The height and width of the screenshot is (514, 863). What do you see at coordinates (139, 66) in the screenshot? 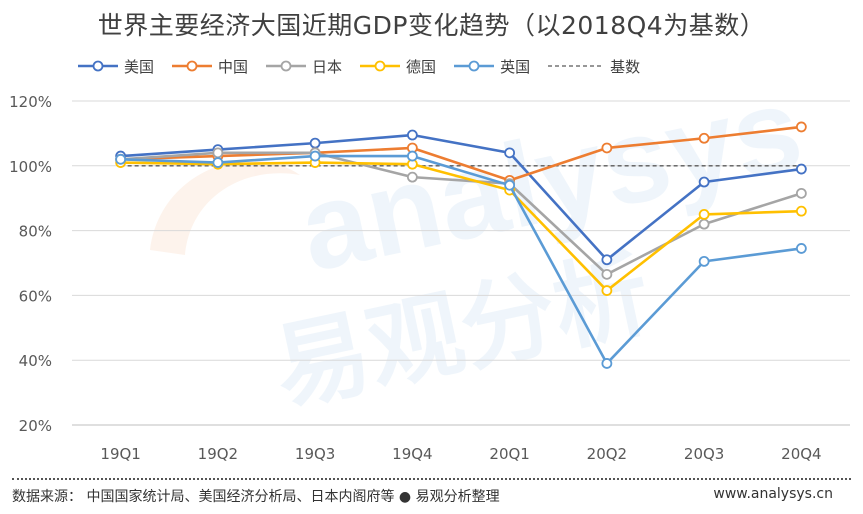
I see `legend-label: 美国` at bounding box center [139, 66].